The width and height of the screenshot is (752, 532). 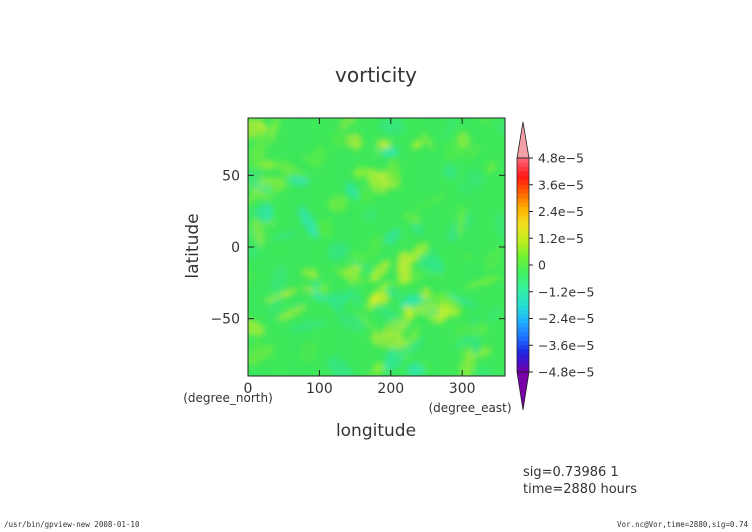 What do you see at coordinates (566, 291) in the screenshot?
I see `colorbar-tick-label: −1.2e−5` at bounding box center [566, 291].